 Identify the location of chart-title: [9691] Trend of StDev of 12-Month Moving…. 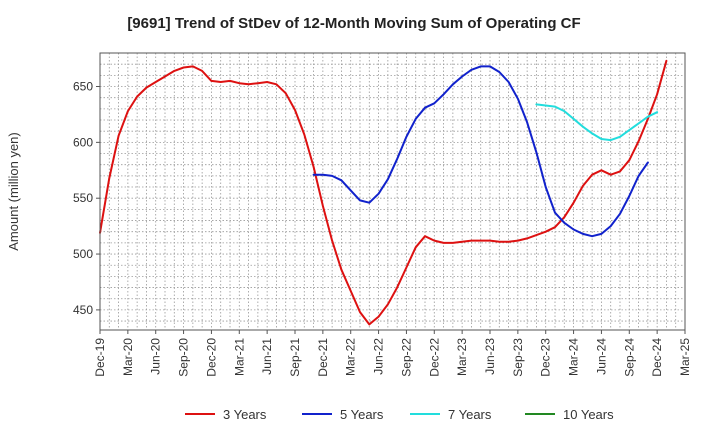
(353, 23).